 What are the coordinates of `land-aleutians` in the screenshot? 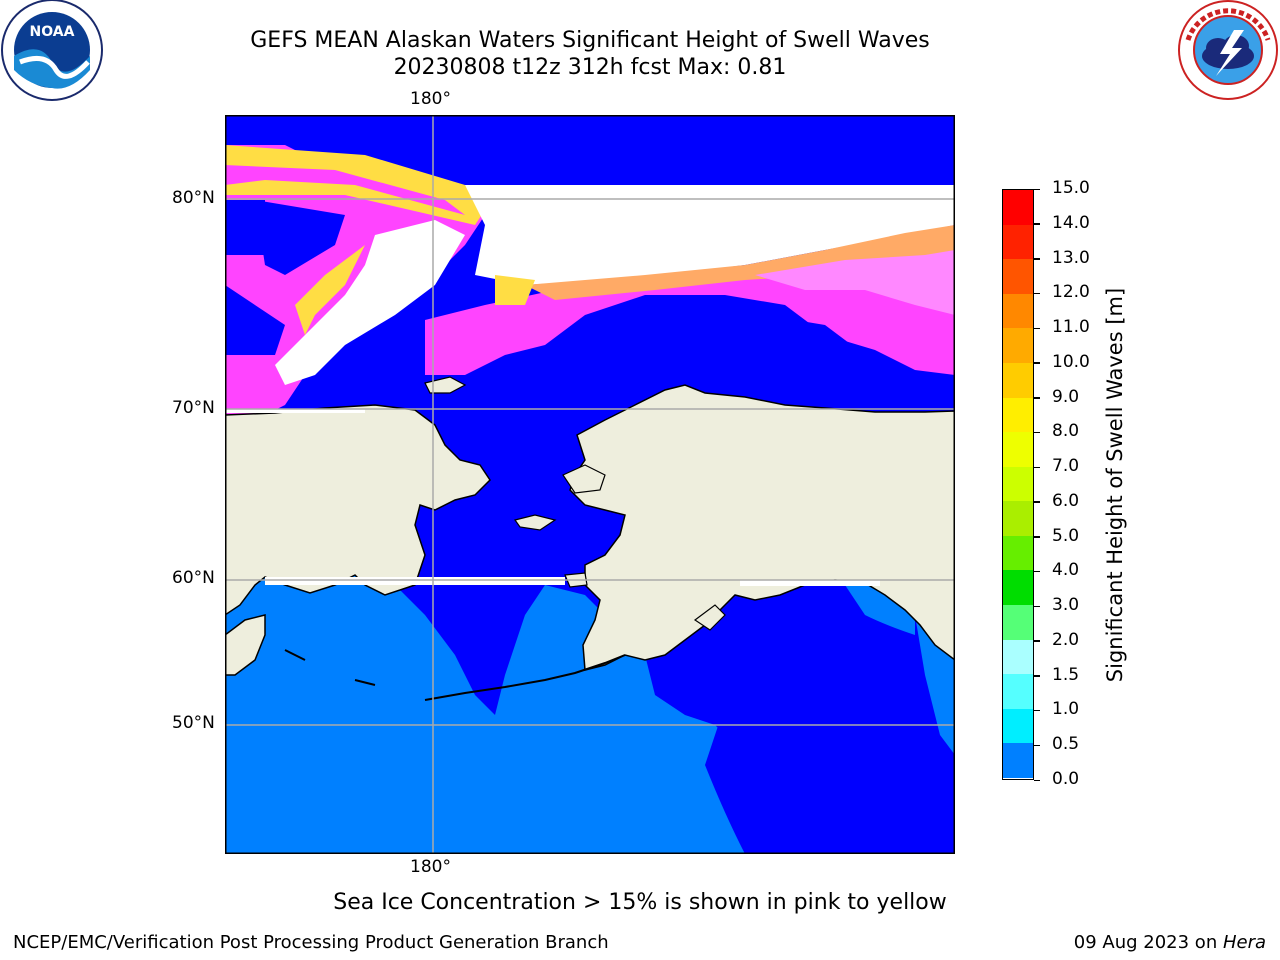 It's located at (525, 677).